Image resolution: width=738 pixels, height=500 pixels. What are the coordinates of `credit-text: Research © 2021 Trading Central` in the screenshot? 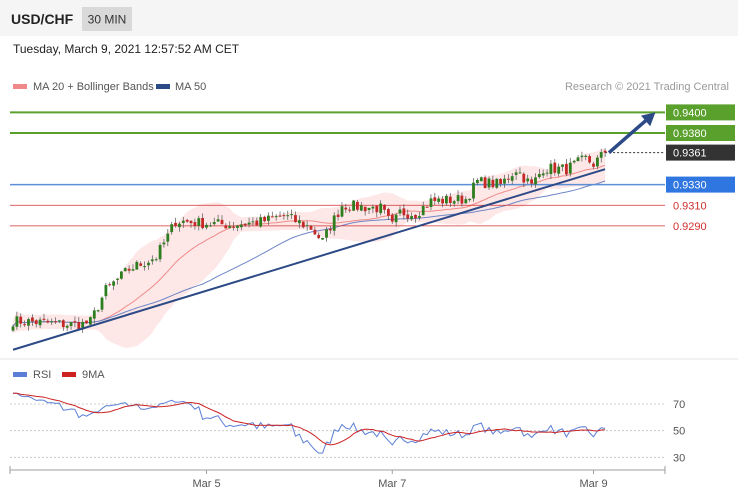 It's located at (647, 87).